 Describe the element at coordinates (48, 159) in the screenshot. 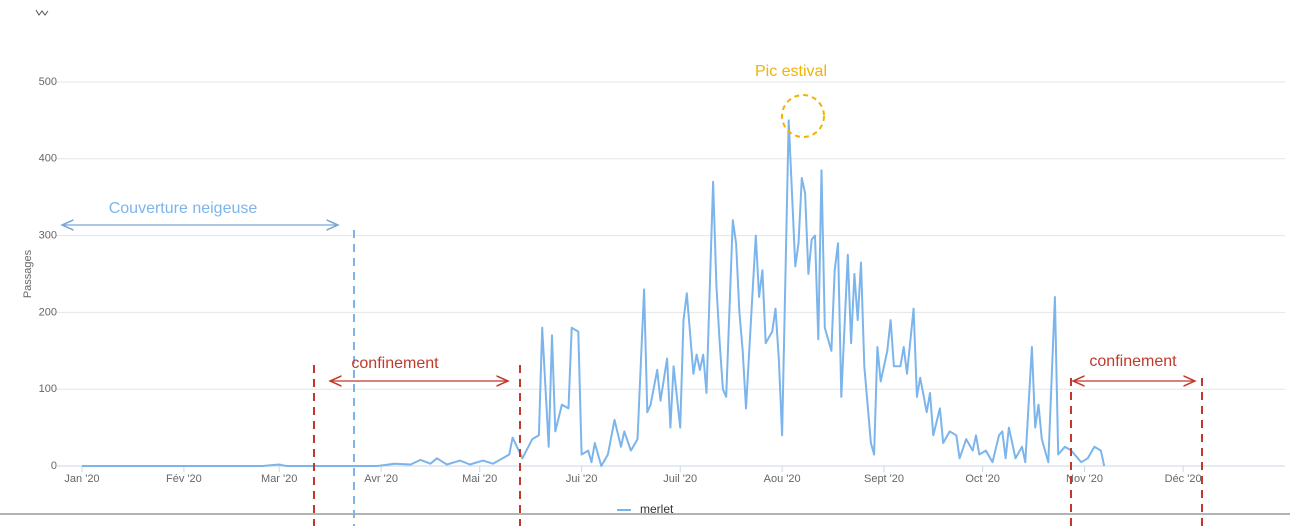

I see `y-tick-label: 400` at that location.